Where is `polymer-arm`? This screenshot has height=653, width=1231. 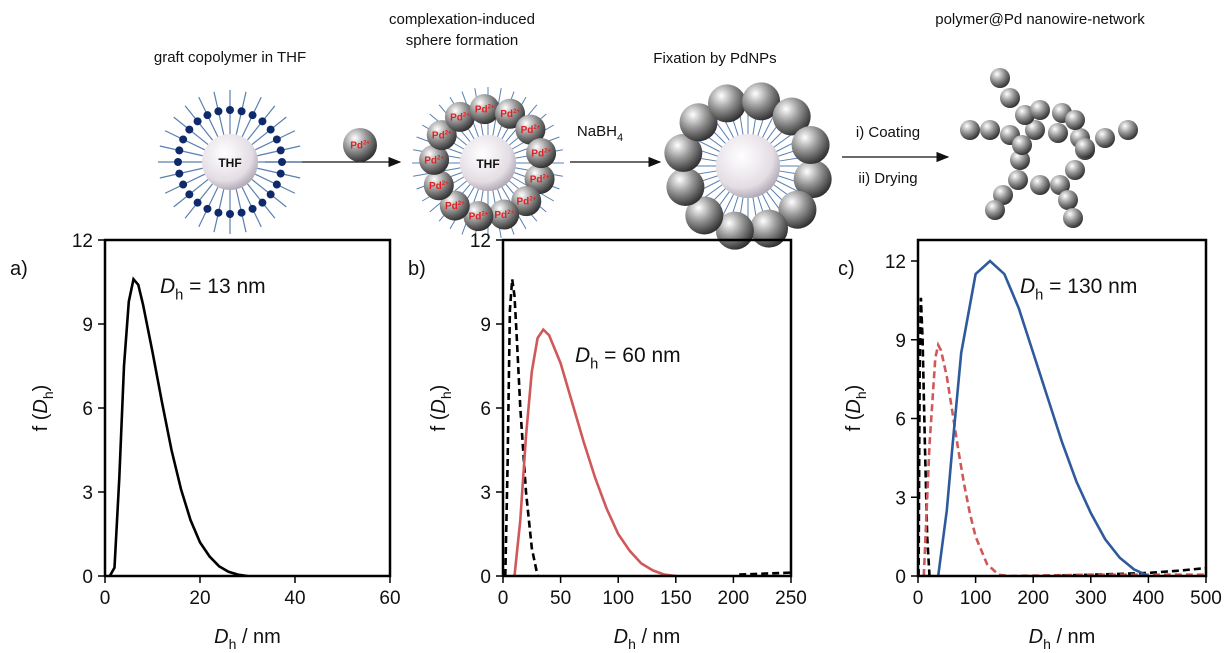
polymer-arm is located at coordinates (768, 127).